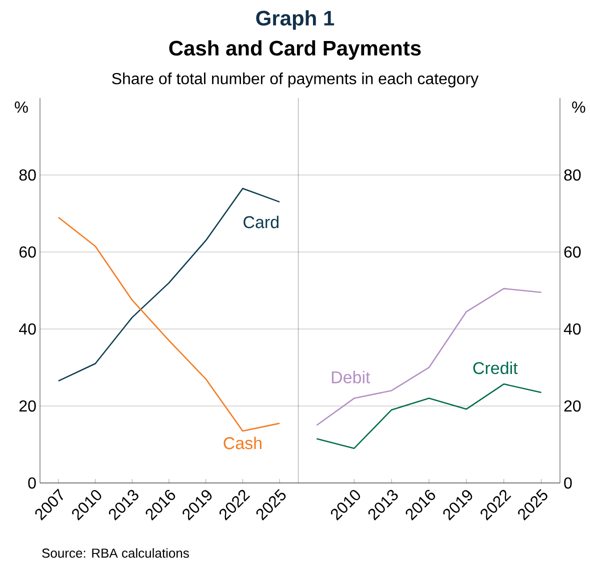  Describe the element at coordinates (243, 443) in the screenshot. I see `series-label: Cash` at that location.